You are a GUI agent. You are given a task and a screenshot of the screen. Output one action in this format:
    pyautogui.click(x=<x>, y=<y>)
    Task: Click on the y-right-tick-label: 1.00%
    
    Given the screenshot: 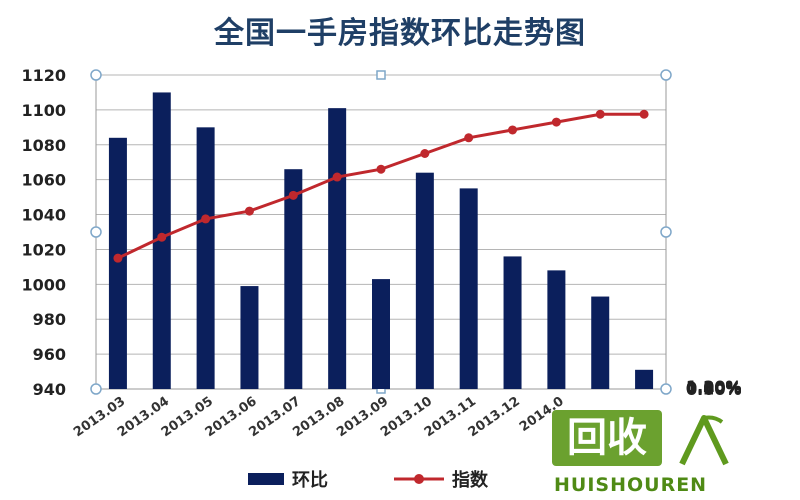 What is the action you would take?
    pyautogui.click(x=714, y=386)
    